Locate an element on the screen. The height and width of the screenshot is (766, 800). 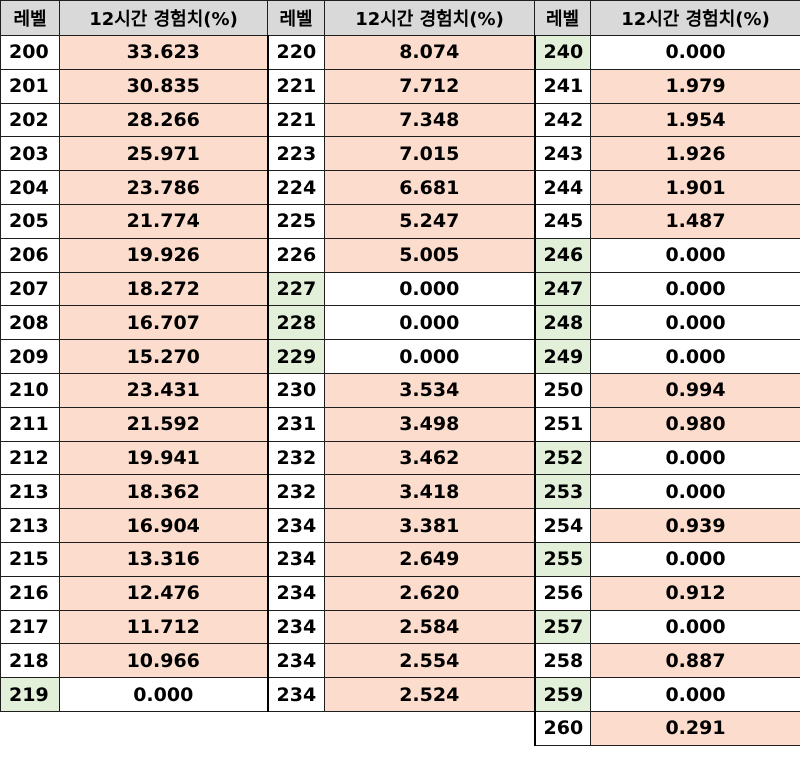
exp-cell: 8.074 is located at coordinates (429, 52).